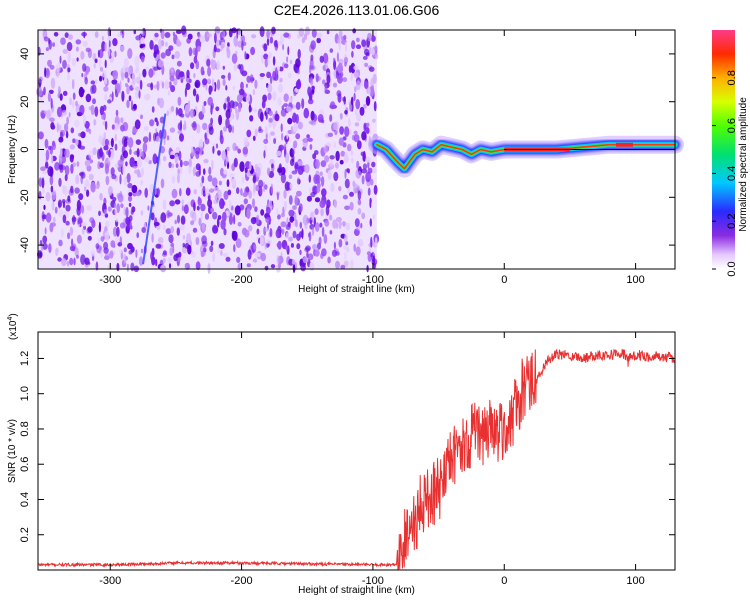 This screenshot has width=750, height=600. Describe the element at coordinates (10, 319) in the screenshot. I see `y-multiplier-exponent: 4` at that location.